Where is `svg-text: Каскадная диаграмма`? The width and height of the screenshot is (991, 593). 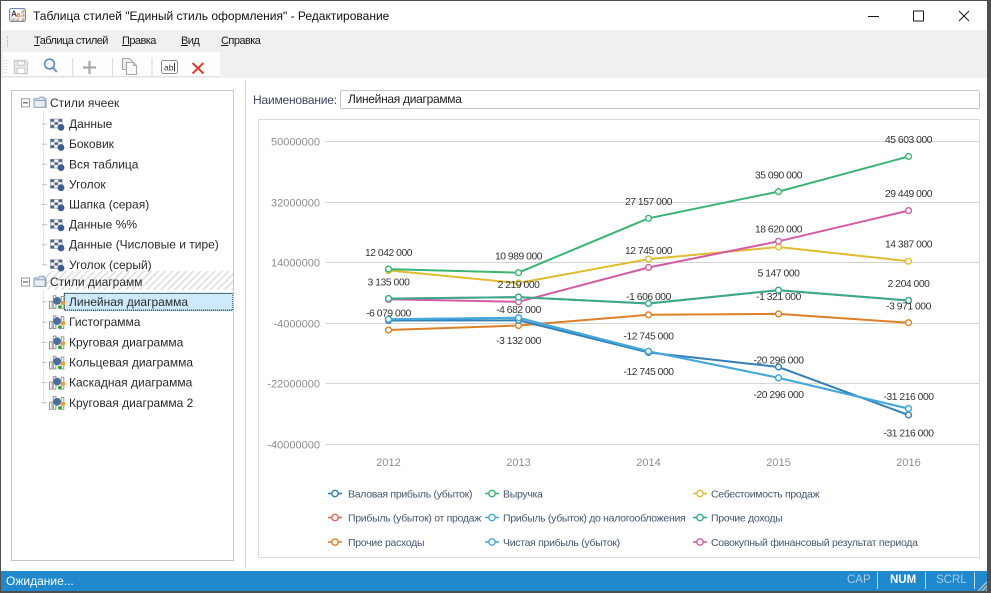
svg-text: Каскадная диаграмма is located at coordinates (131, 383).